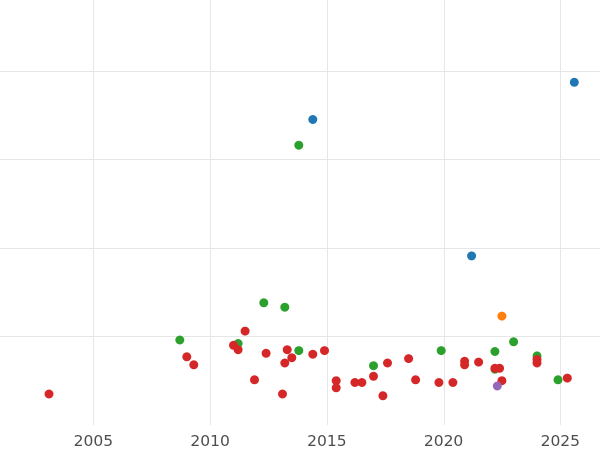 The width and height of the screenshot is (600, 450). What do you see at coordinates (209, 441) in the screenshot?
I see `x-tick-label: 2010` at bounding box center [209, 441].